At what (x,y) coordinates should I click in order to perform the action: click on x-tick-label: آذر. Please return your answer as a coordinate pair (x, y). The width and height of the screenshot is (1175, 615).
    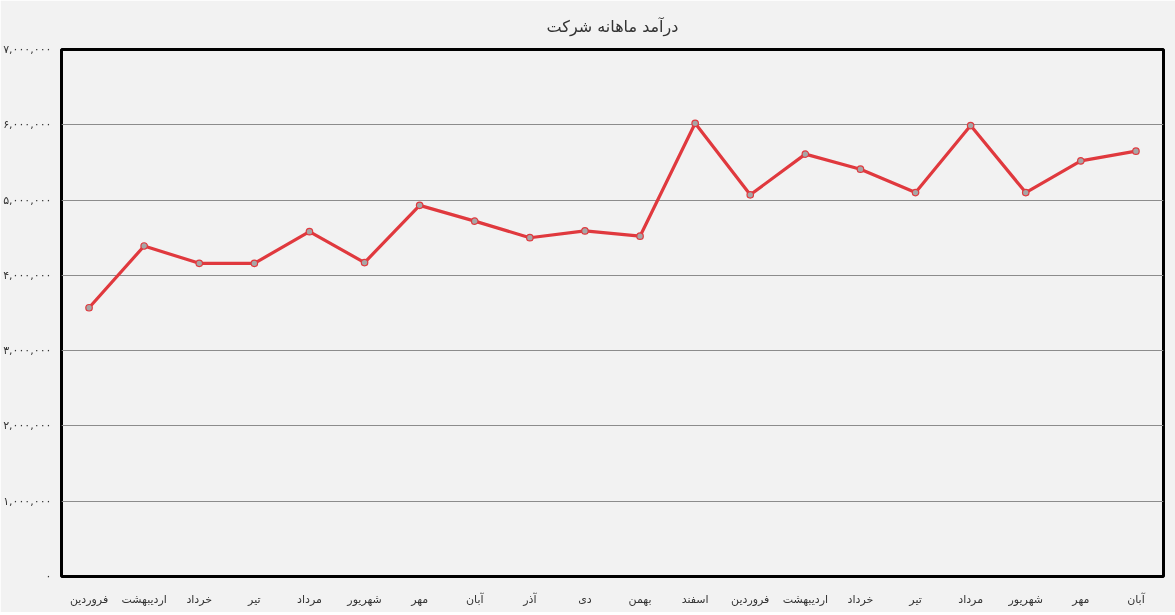
    Looking at the image, I should click on (530, 598).